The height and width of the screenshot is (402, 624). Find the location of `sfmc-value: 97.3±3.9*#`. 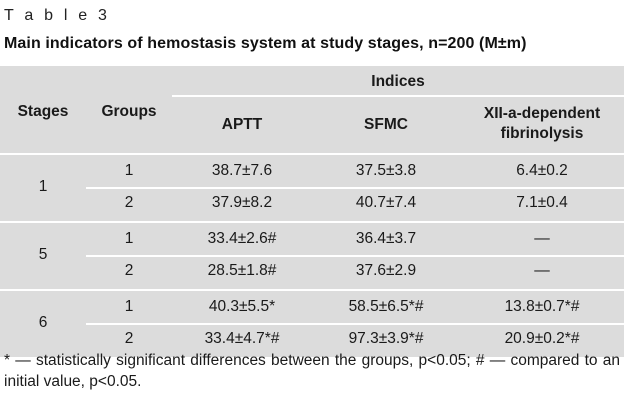

sfmc-value: 97.3±3.9*# is located at coordinates (386, 338).